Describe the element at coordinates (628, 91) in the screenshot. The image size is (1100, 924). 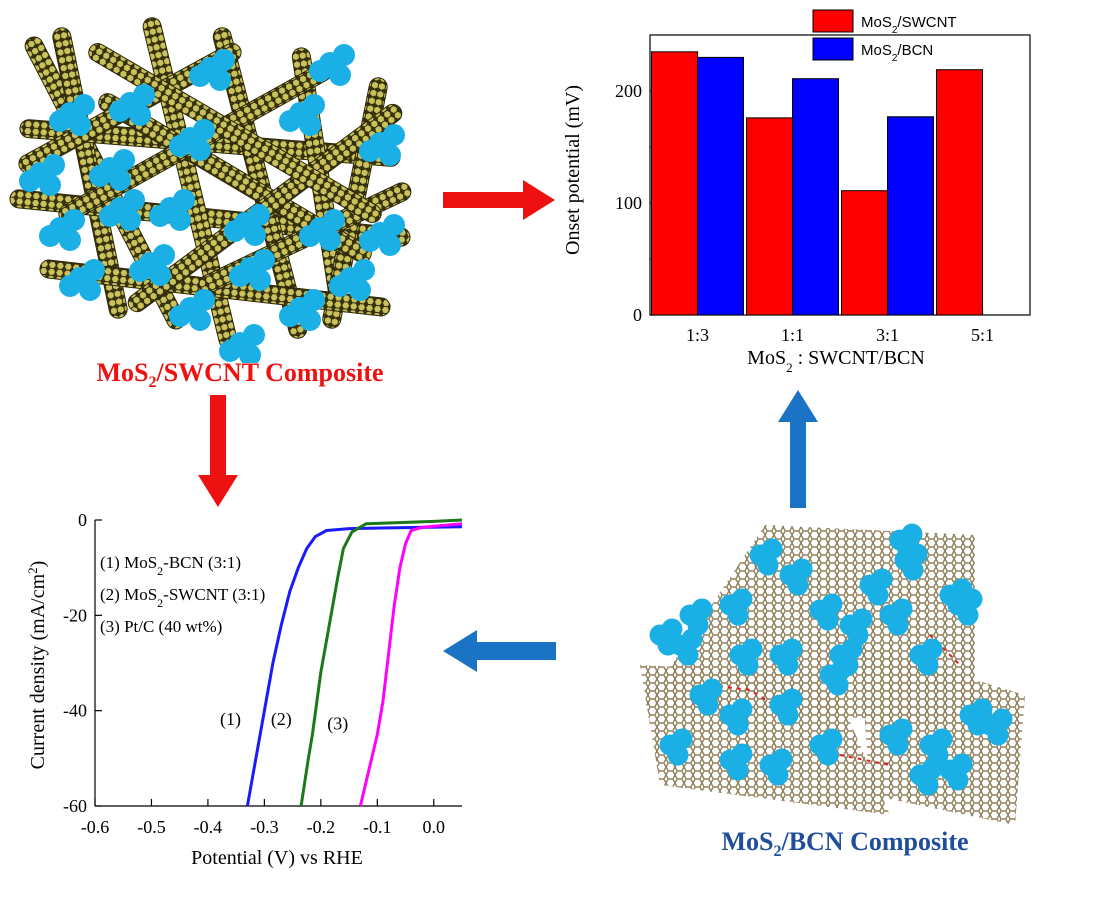
I see `bar-y-tick-label: 200` at that location.